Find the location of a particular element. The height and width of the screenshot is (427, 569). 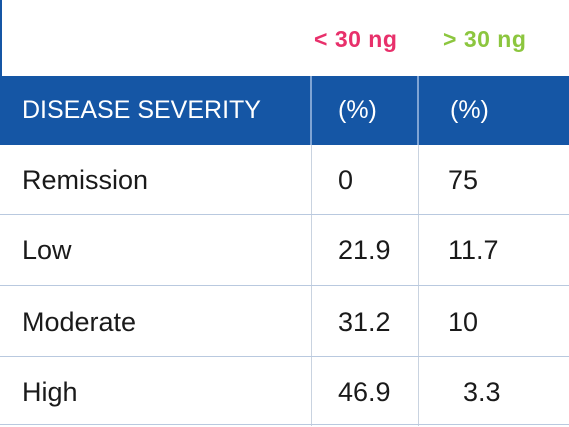

row-severity-name: High is located at coordinates (50, 392).